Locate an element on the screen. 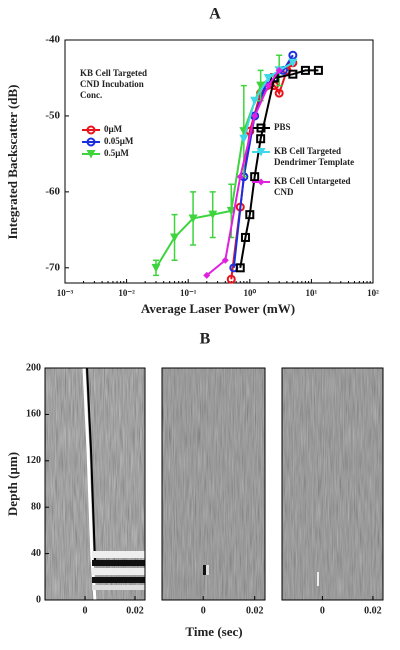  x-axis-label: Time (sec) is located at coordinates (213, 631).